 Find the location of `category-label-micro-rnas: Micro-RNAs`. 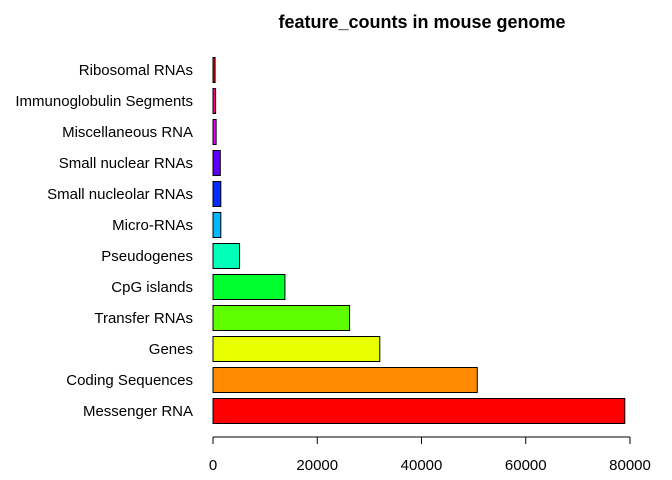

category-label-micro-rnas: Micro-RNAs is located at coordinates (152, 225).